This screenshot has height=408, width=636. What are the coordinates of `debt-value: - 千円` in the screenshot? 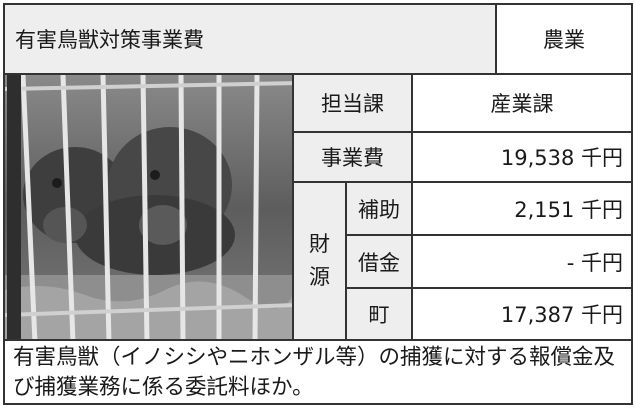 It's located at (522, 261).